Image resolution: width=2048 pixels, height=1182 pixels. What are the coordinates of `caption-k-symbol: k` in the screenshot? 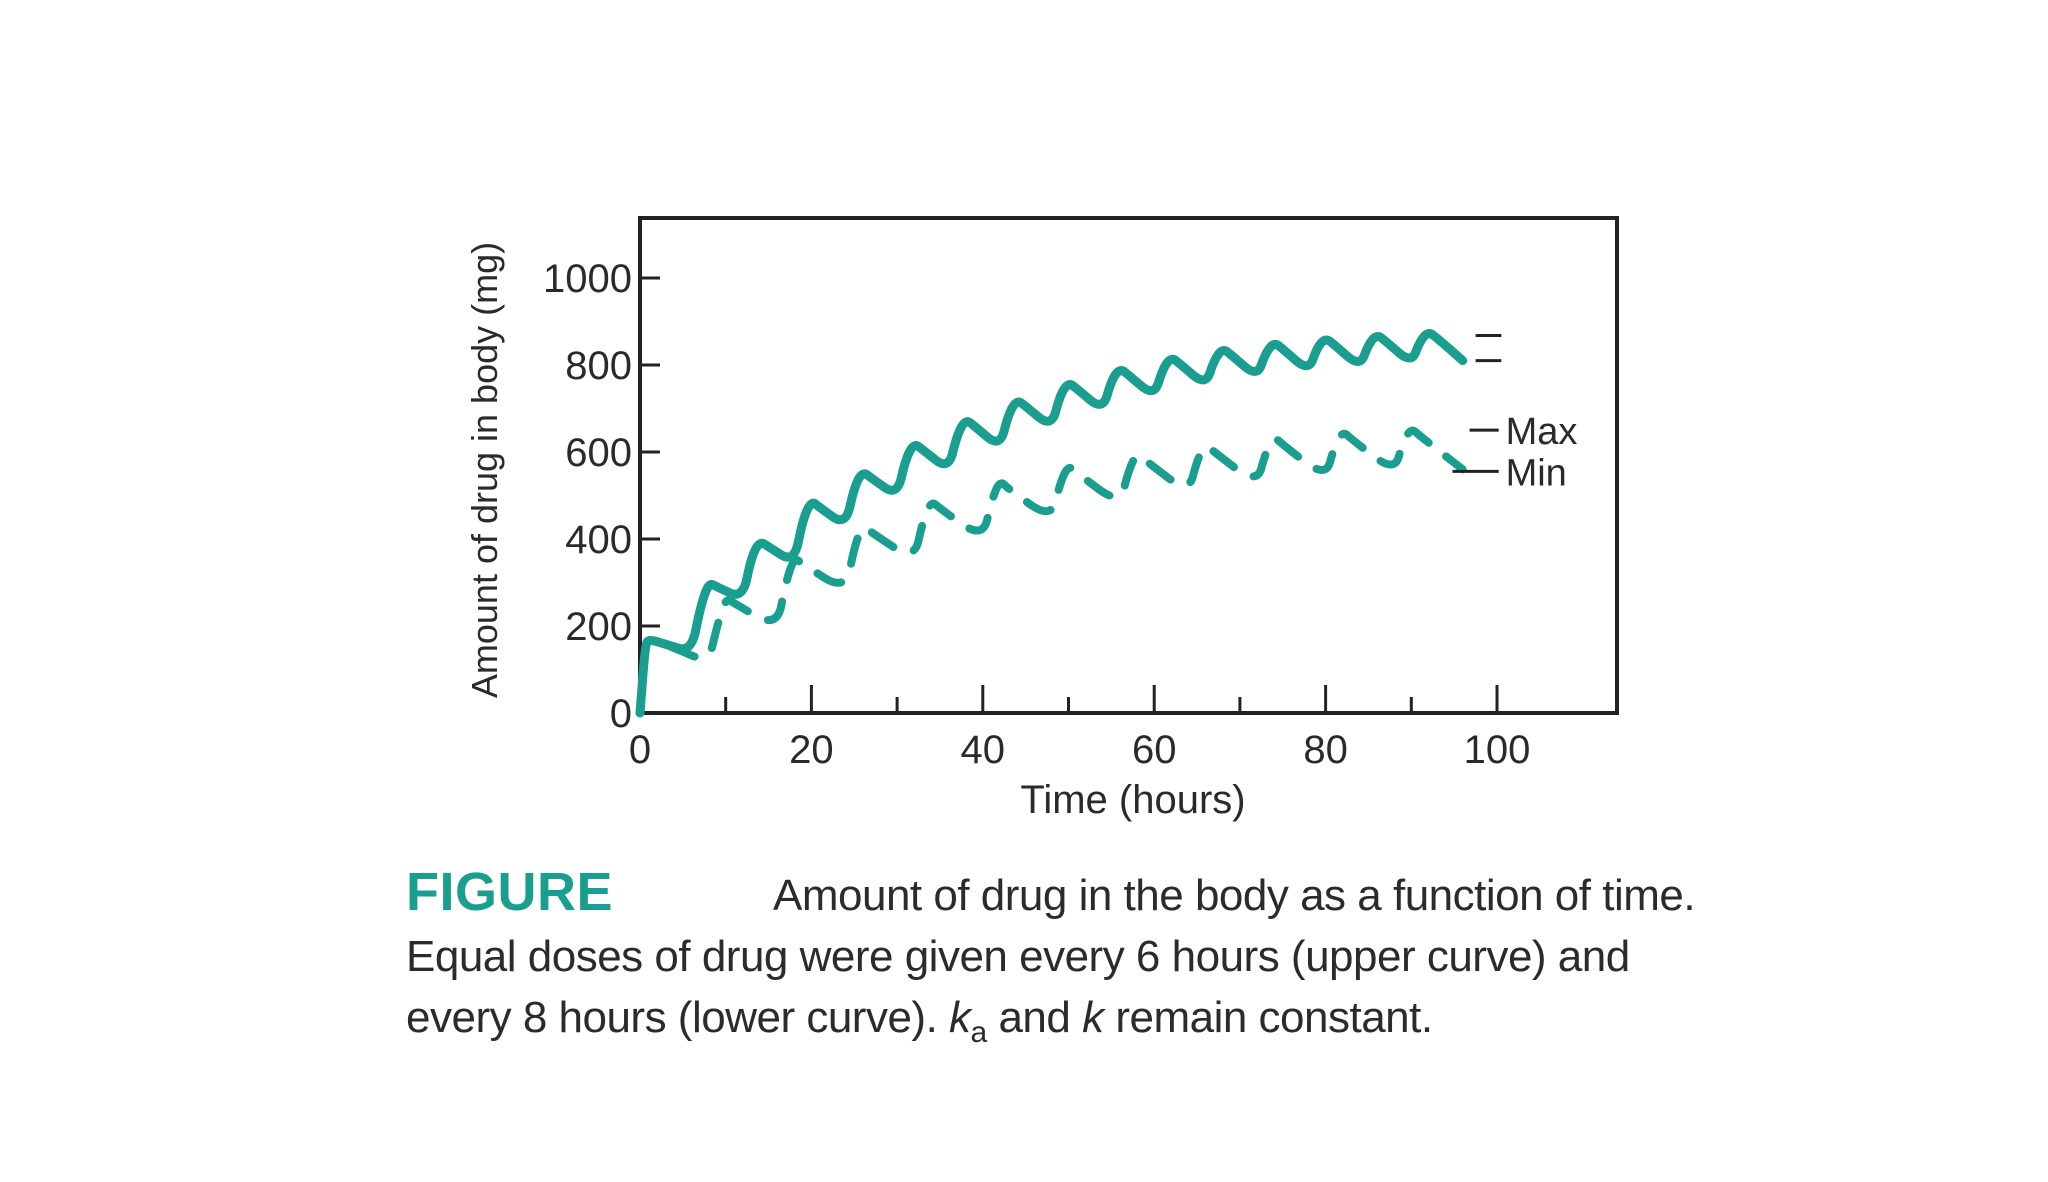 It's located at (1093, 1017).